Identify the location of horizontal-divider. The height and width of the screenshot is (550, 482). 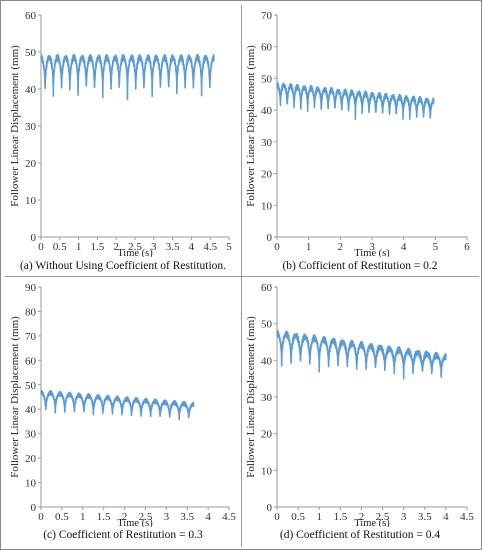
(242, 276).